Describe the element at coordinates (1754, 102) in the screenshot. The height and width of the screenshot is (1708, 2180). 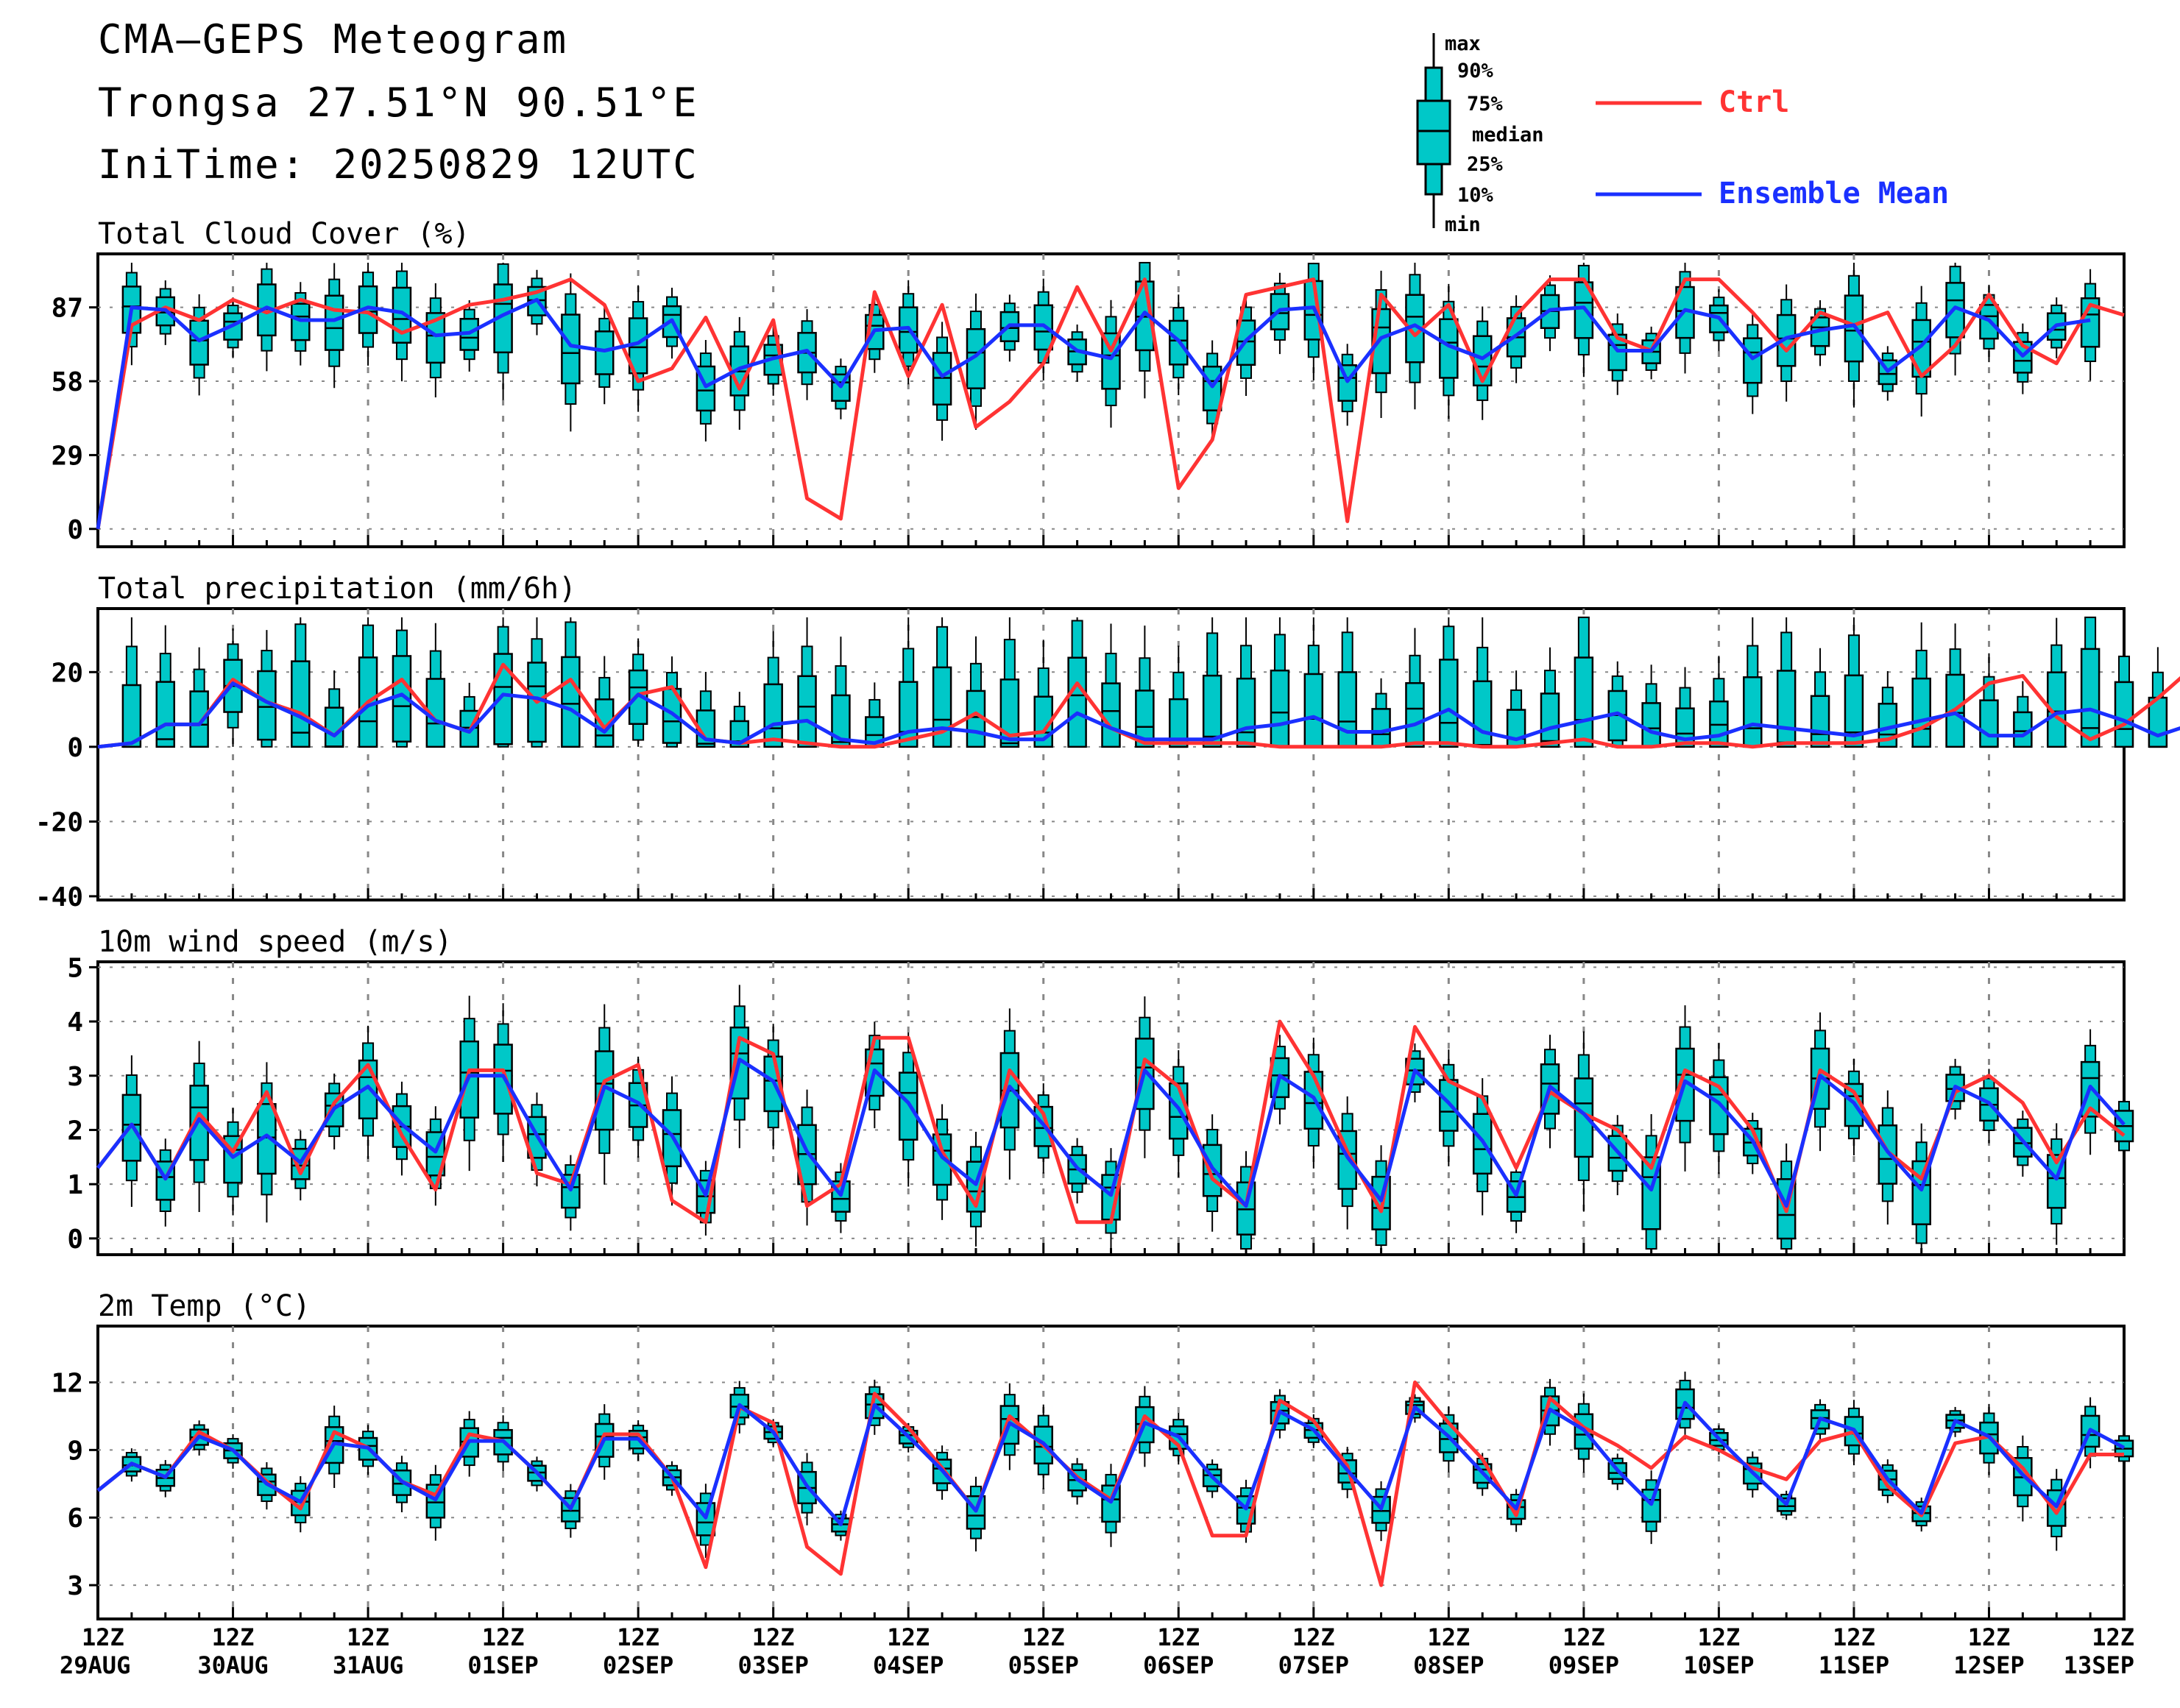
I see `legend-ctrl-label: Ctrl` at that location.